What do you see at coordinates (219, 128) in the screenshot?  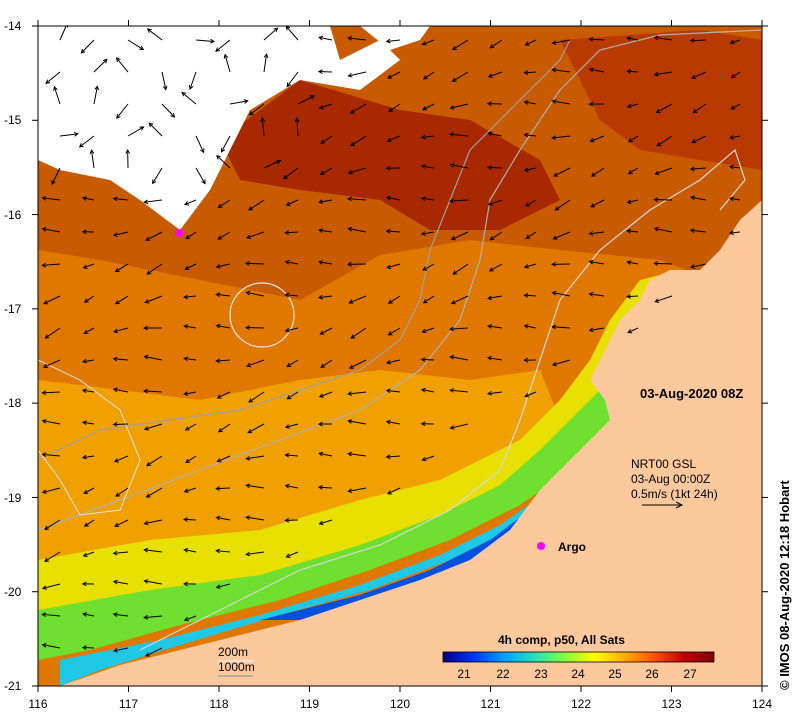 I see `cloud-mask` at bounding box center [219, 128].